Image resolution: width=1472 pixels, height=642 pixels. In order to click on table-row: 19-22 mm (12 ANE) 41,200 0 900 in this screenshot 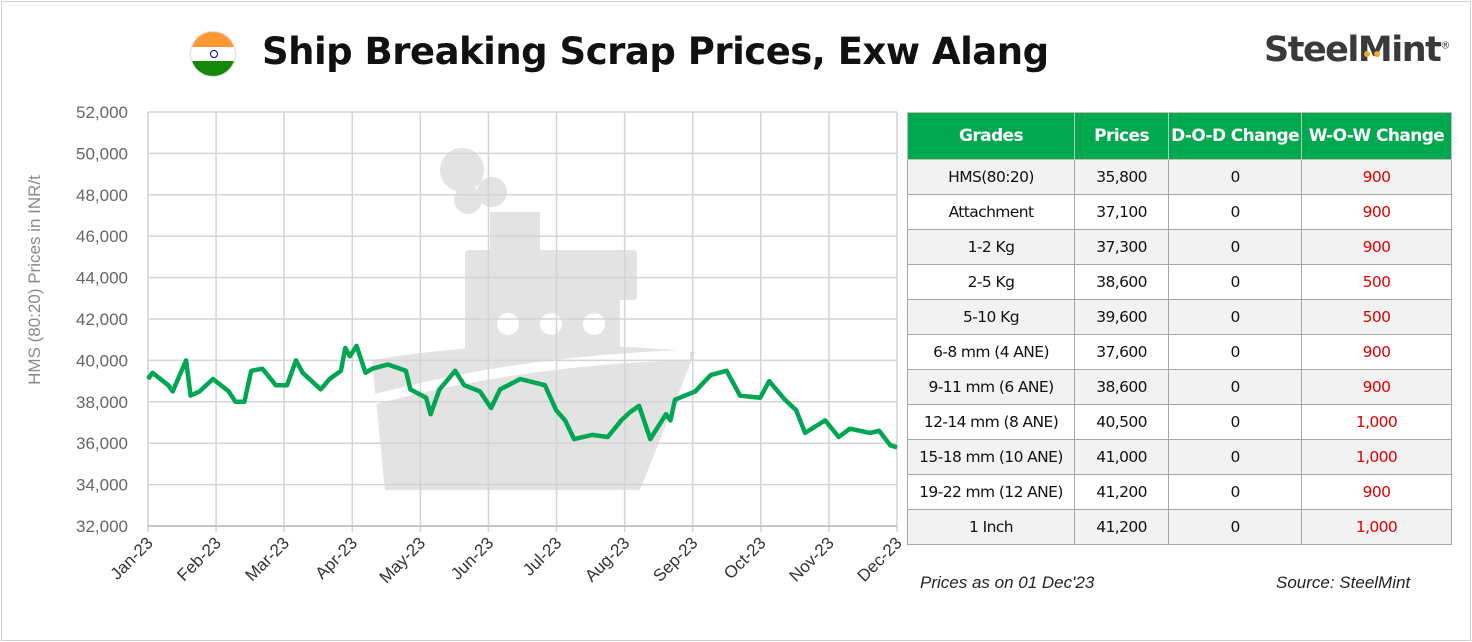, I will do `click(1179, 492)`.